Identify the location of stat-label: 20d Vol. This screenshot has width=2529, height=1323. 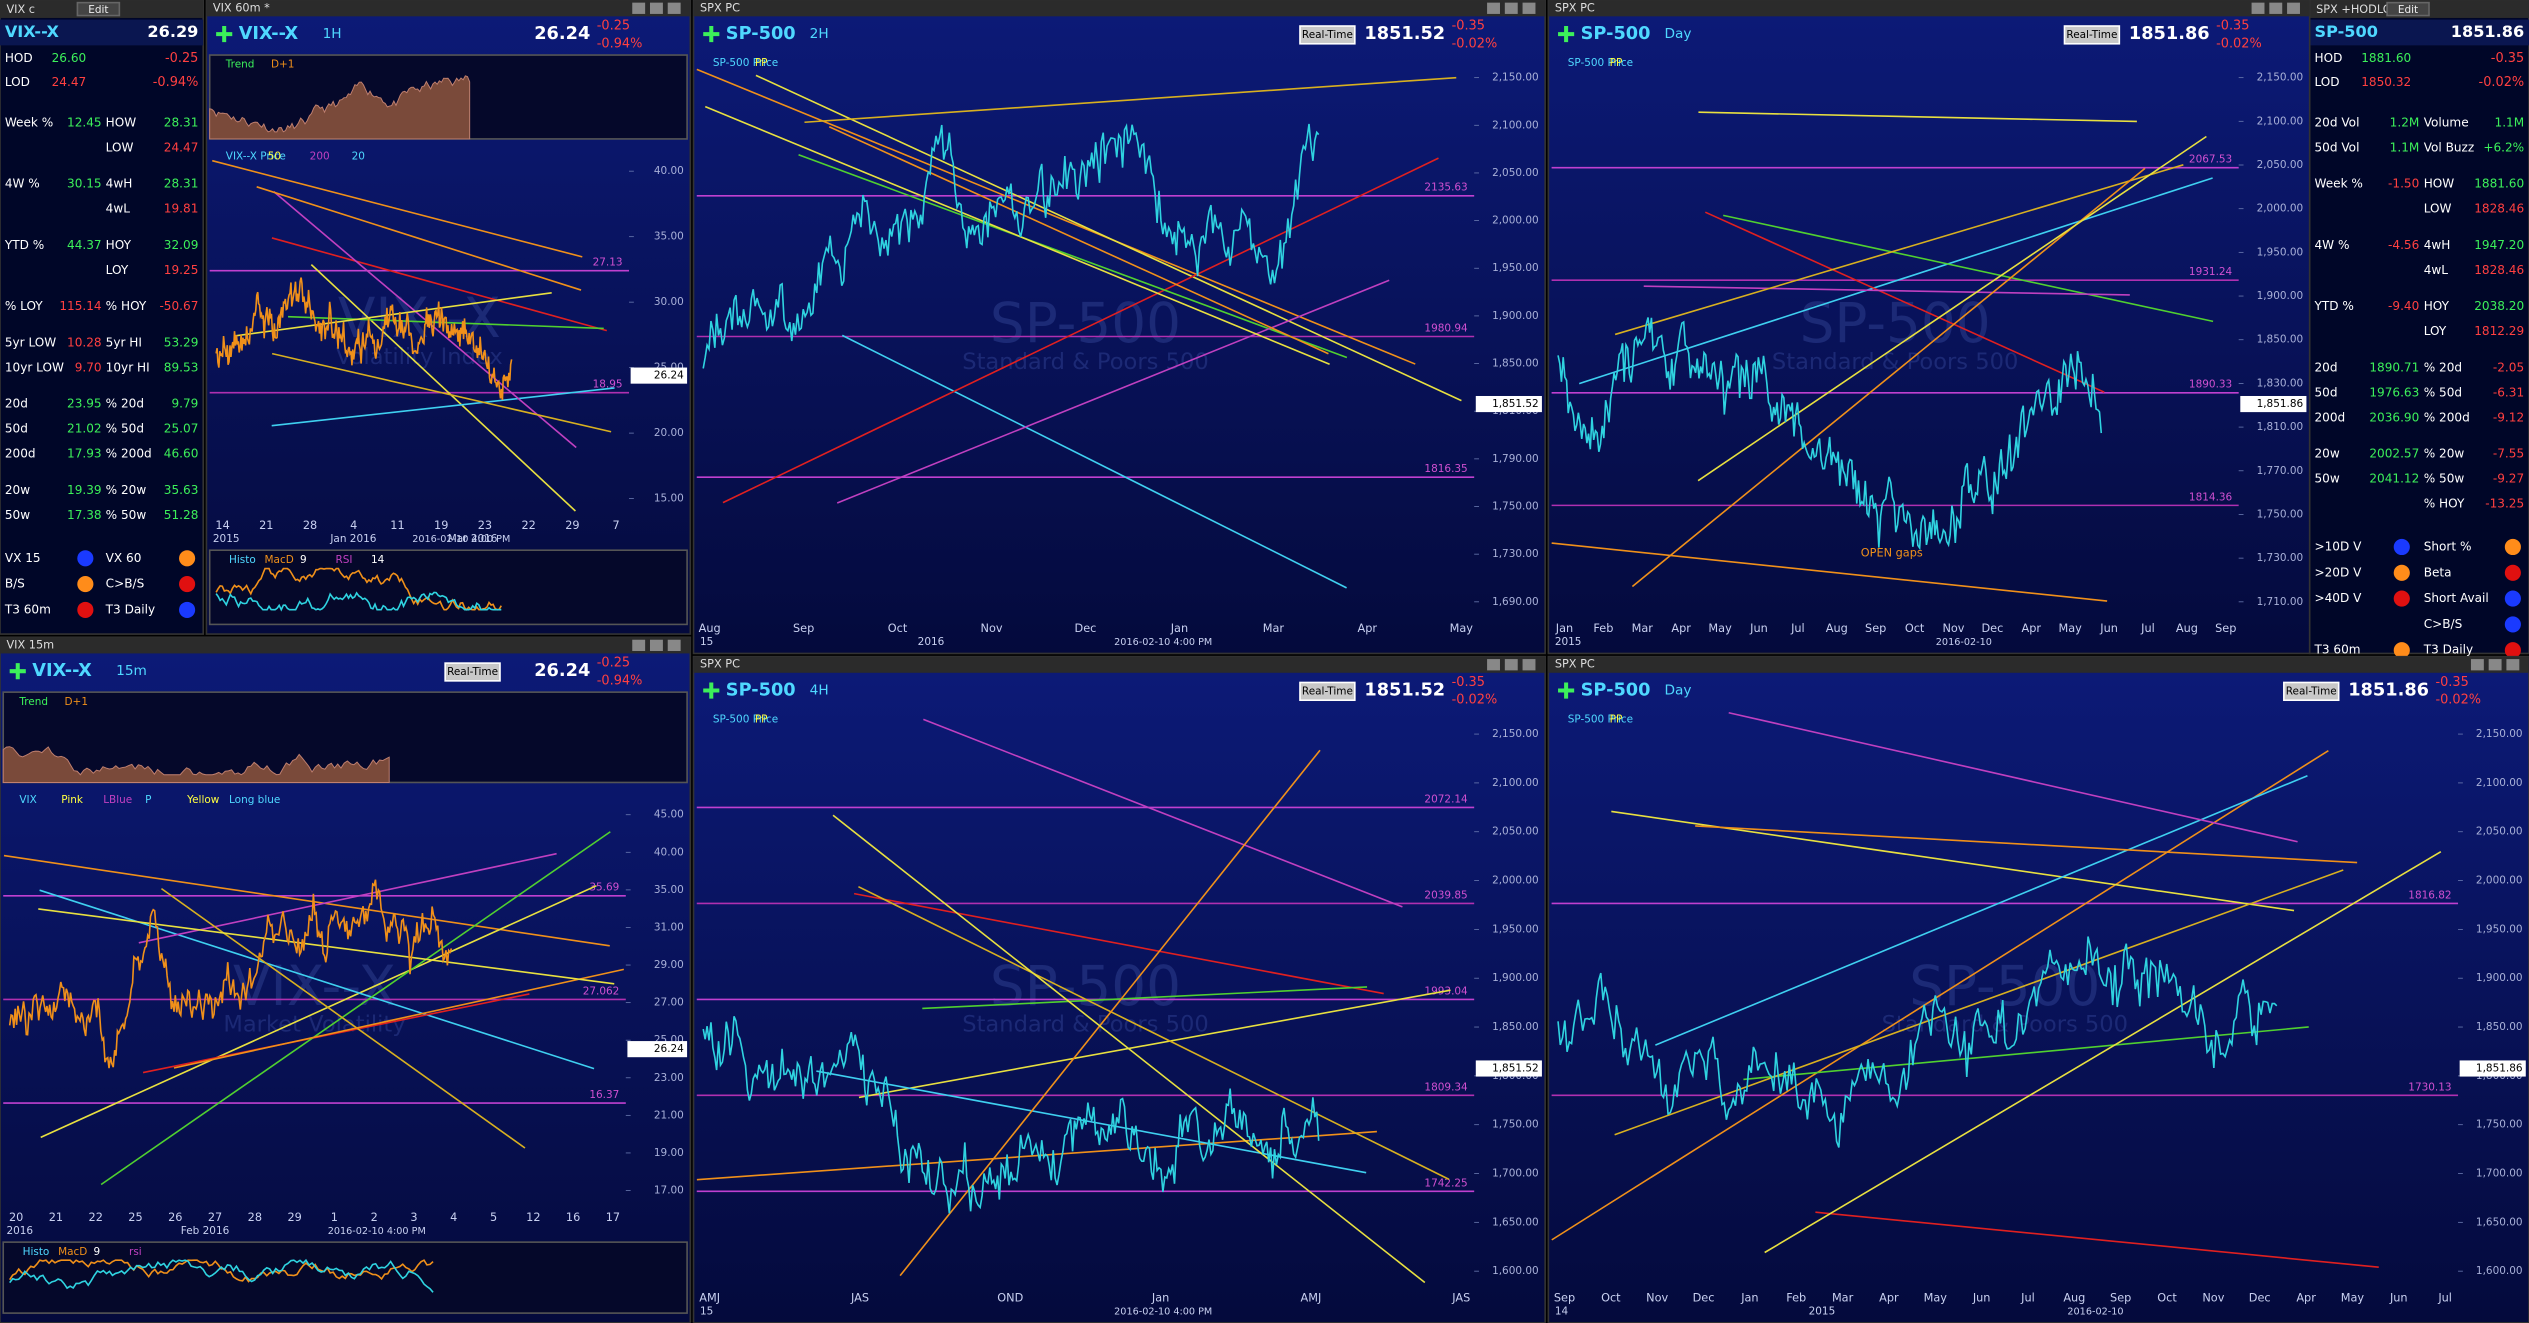
(2336, 122).